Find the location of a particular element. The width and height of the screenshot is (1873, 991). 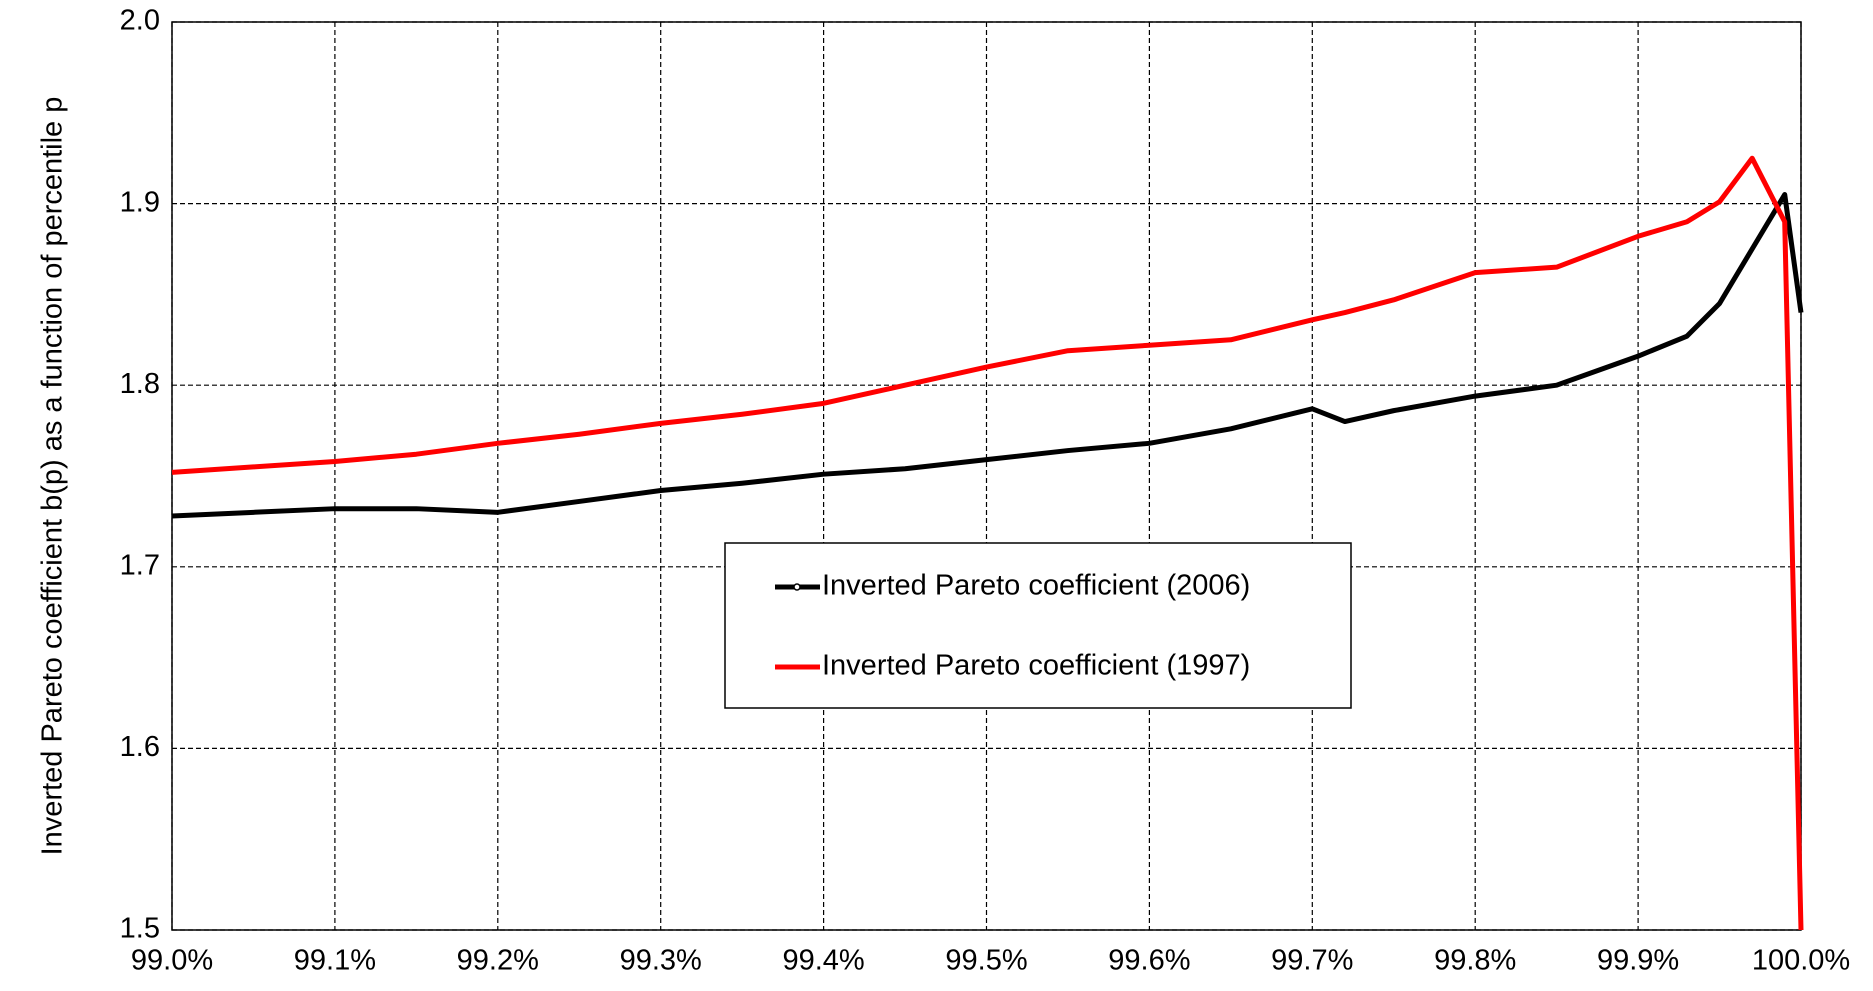

x-tick-label: 99.8% is located at coordinates (1475, 961).